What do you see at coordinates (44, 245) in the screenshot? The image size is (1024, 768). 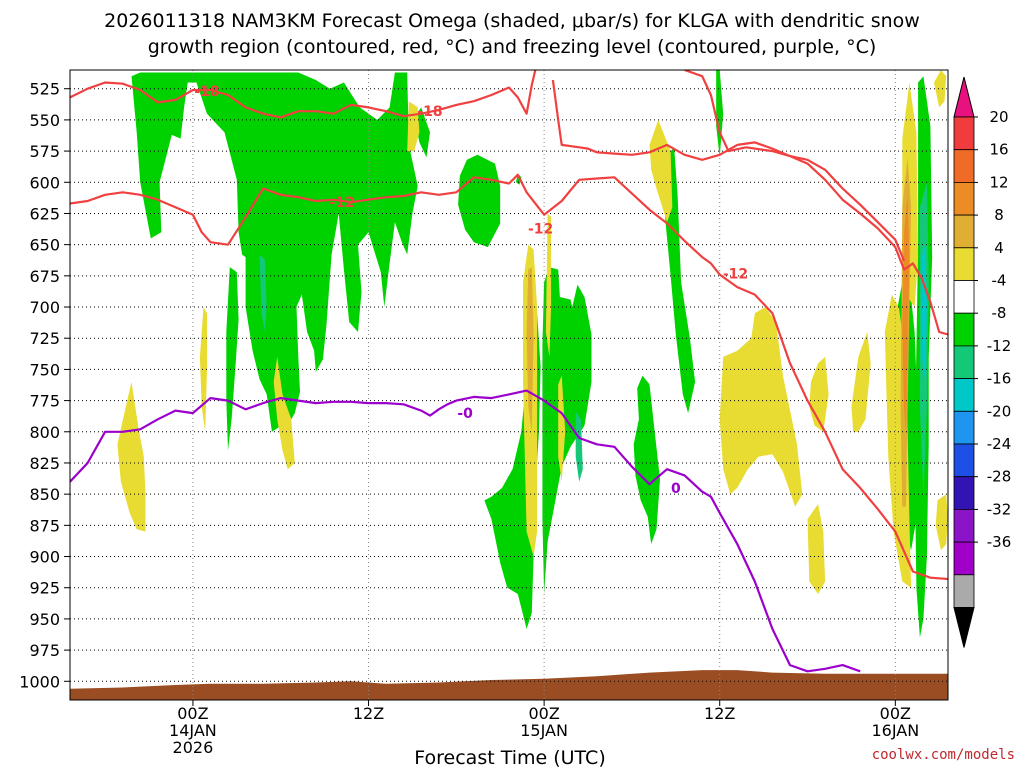 I see `y-tick-label-650: 650` at bounding box center [44, 245].